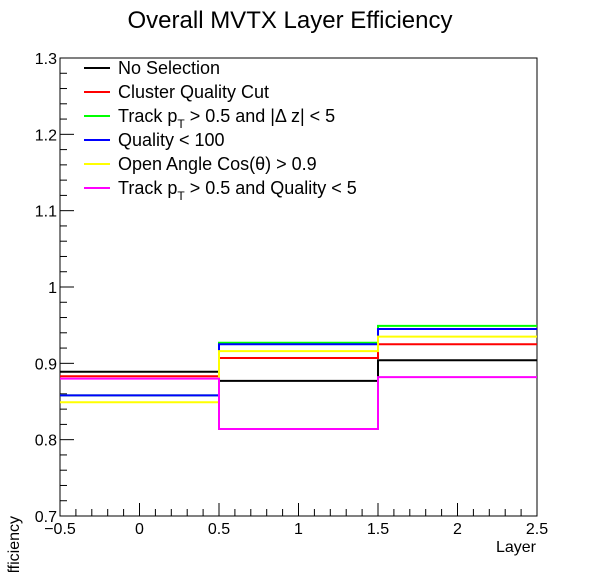 The width and height of the screenshot is (596, 572). What do you see at coordinates (237, 190) in the screenshot?
I see `legend-entry: Track pT > 0.5 and Quality < 5` at bounding box center [237, 190].